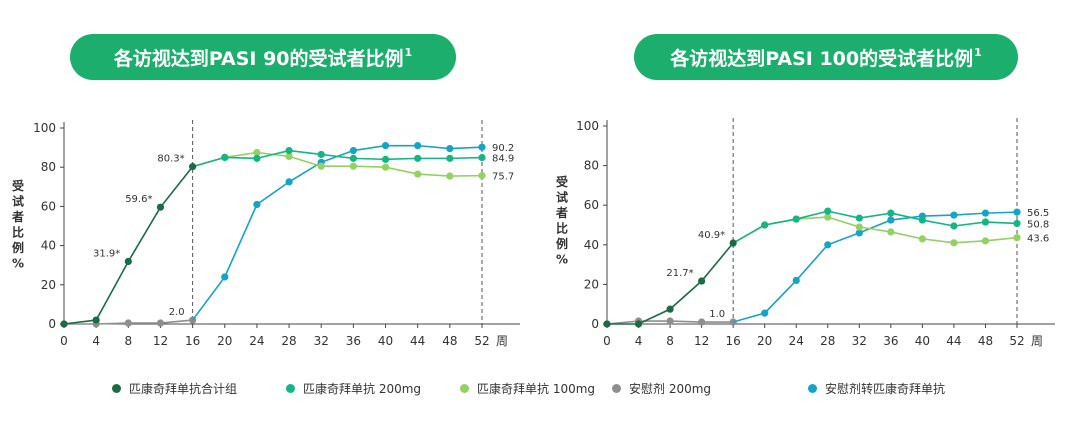 This screenshot has width=1080, height=434. What do you see at coordinates (128, 341) in the screenshot?
I see `x-tick-label: 8` at bounding box center [128, 341].